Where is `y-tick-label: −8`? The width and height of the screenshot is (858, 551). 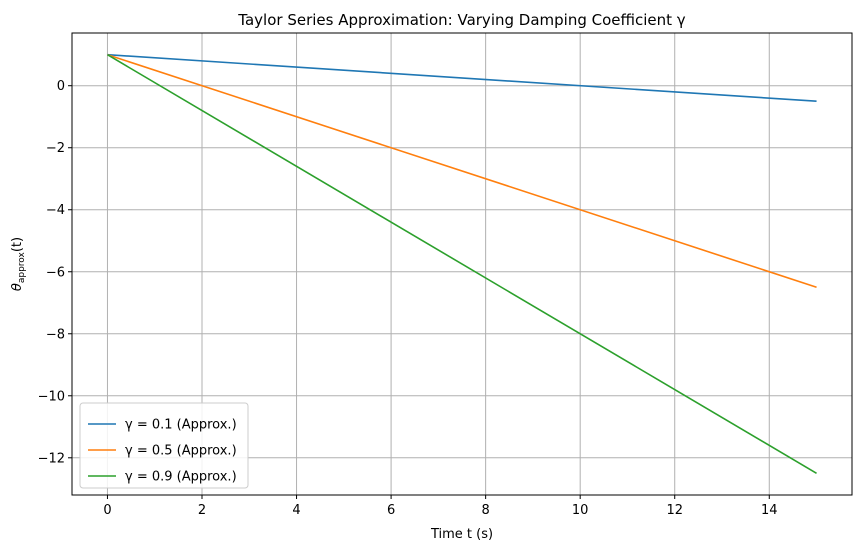
y-tick-label: −8 is located at coordinates (55, 334).